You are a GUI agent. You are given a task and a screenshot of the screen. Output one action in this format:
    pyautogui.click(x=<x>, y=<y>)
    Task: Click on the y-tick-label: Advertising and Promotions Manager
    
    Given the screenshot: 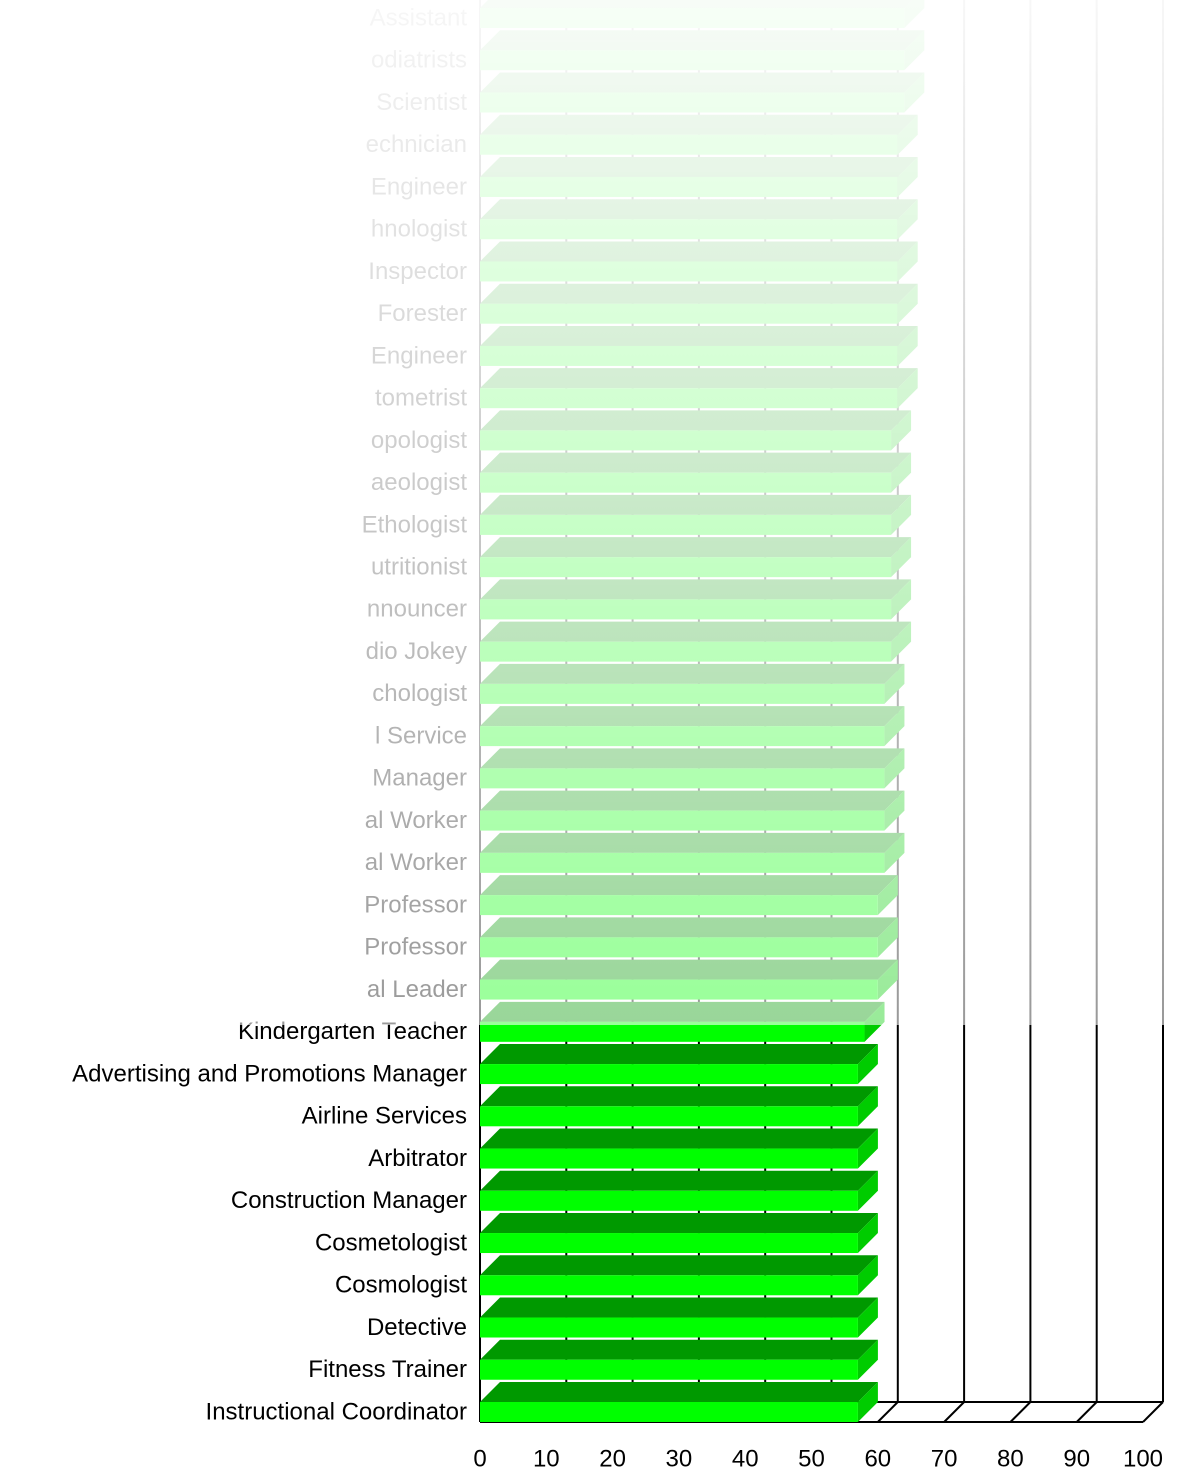 What is the action you would take?
    pyautogui.click(x=269, y=1073)
    